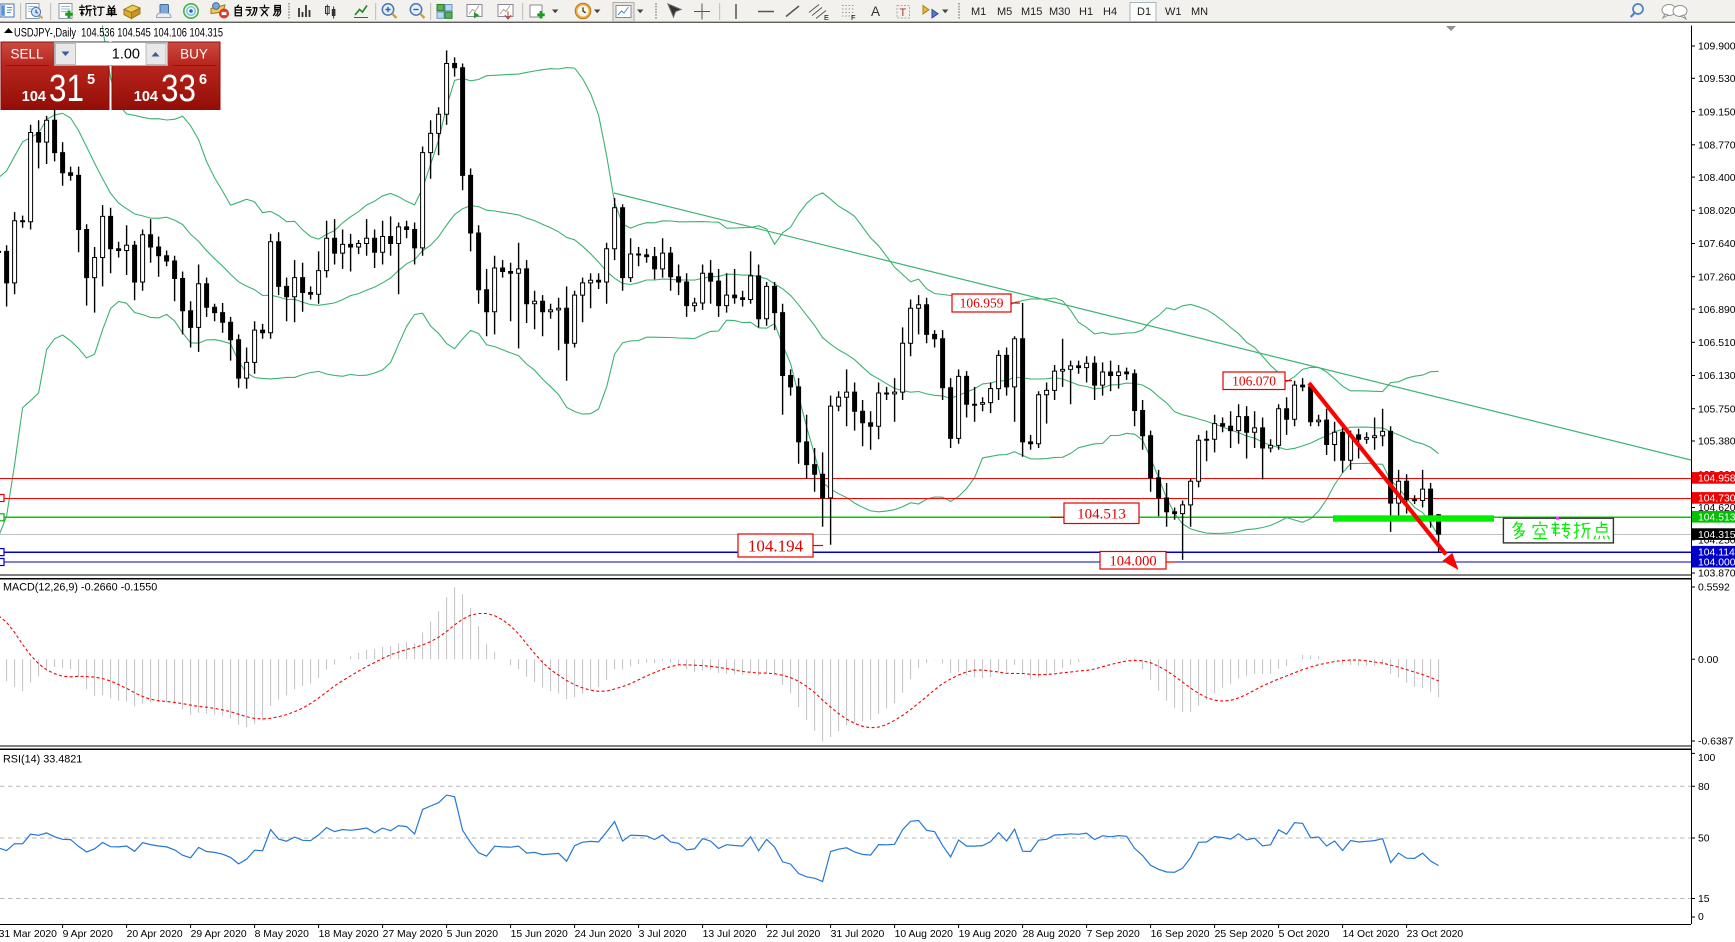 The height and width of the screenshot is (942, 1735). I want to click on svg-text: 105.380, so click(1716, 442).